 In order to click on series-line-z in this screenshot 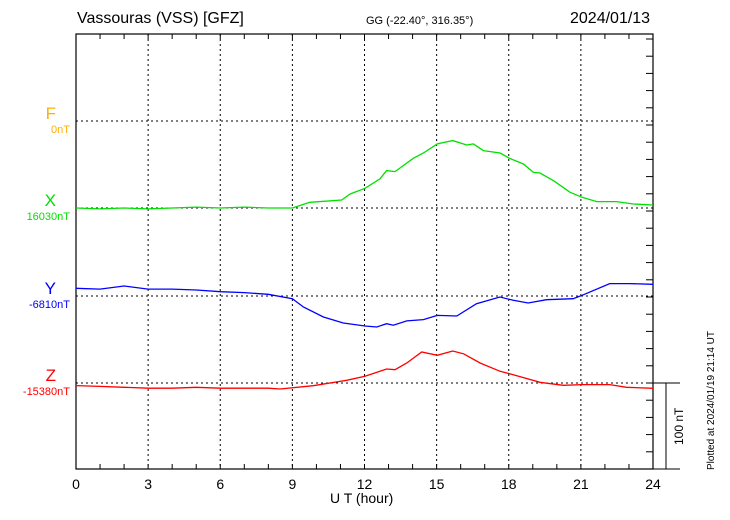, I will do `click(364, 370)`.